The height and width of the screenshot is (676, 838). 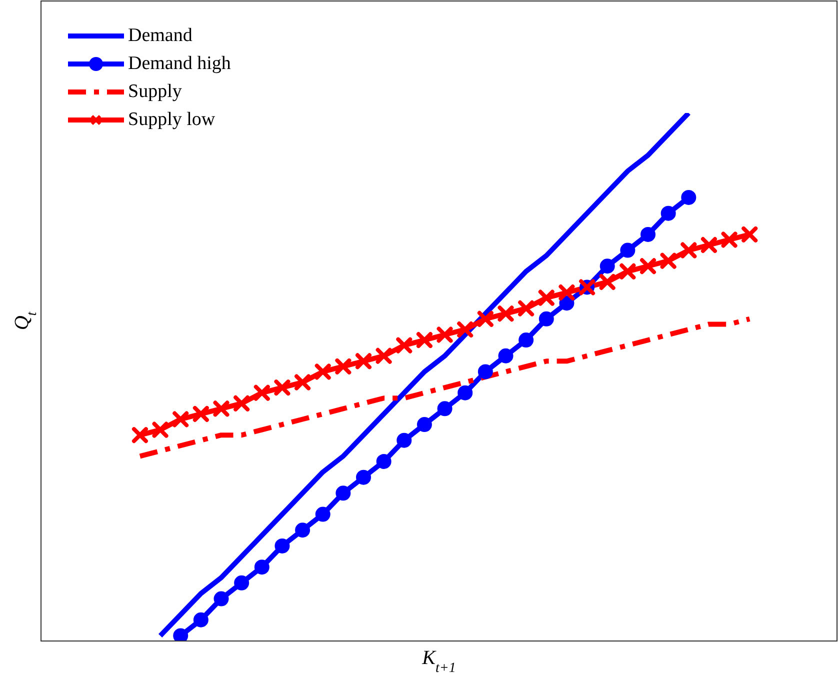 What do you see at coordinates (172, 120) in the screenshot?
I see `legend-label: Supply low` at bounding box center [172, 120].